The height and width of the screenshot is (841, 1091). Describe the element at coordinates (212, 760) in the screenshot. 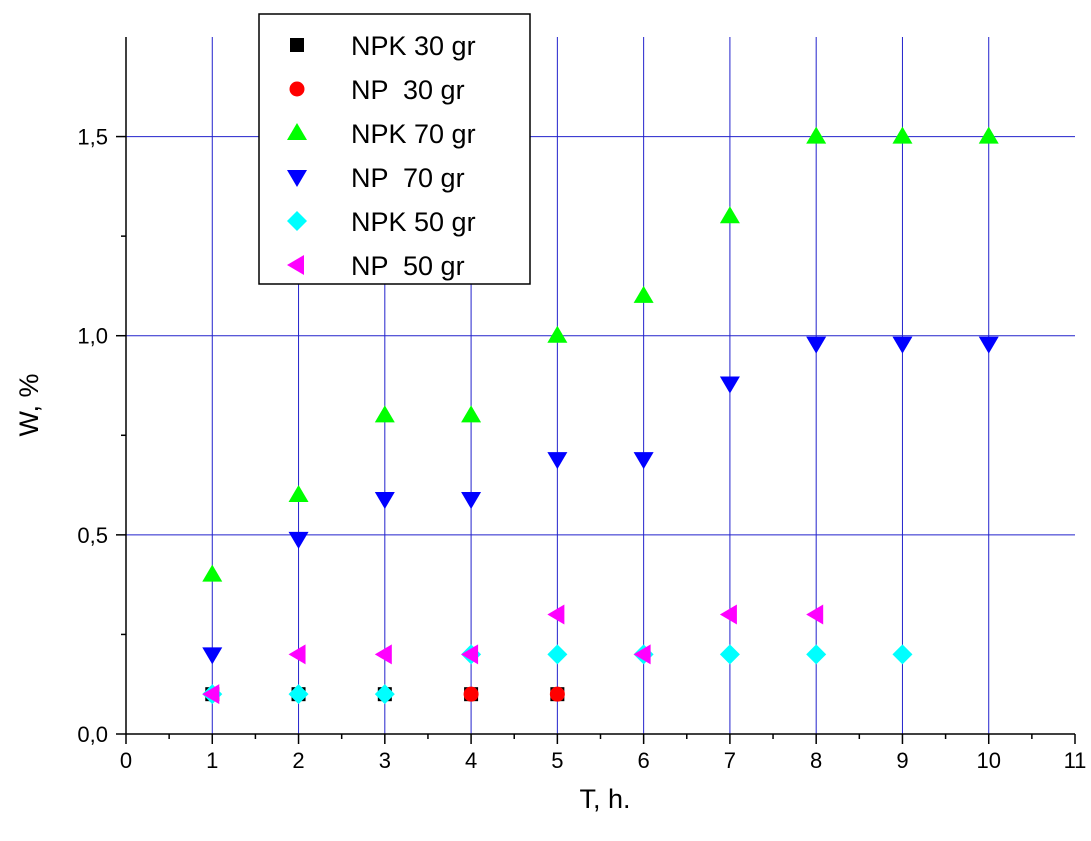

I see `x-tick-label: 1` at that location.